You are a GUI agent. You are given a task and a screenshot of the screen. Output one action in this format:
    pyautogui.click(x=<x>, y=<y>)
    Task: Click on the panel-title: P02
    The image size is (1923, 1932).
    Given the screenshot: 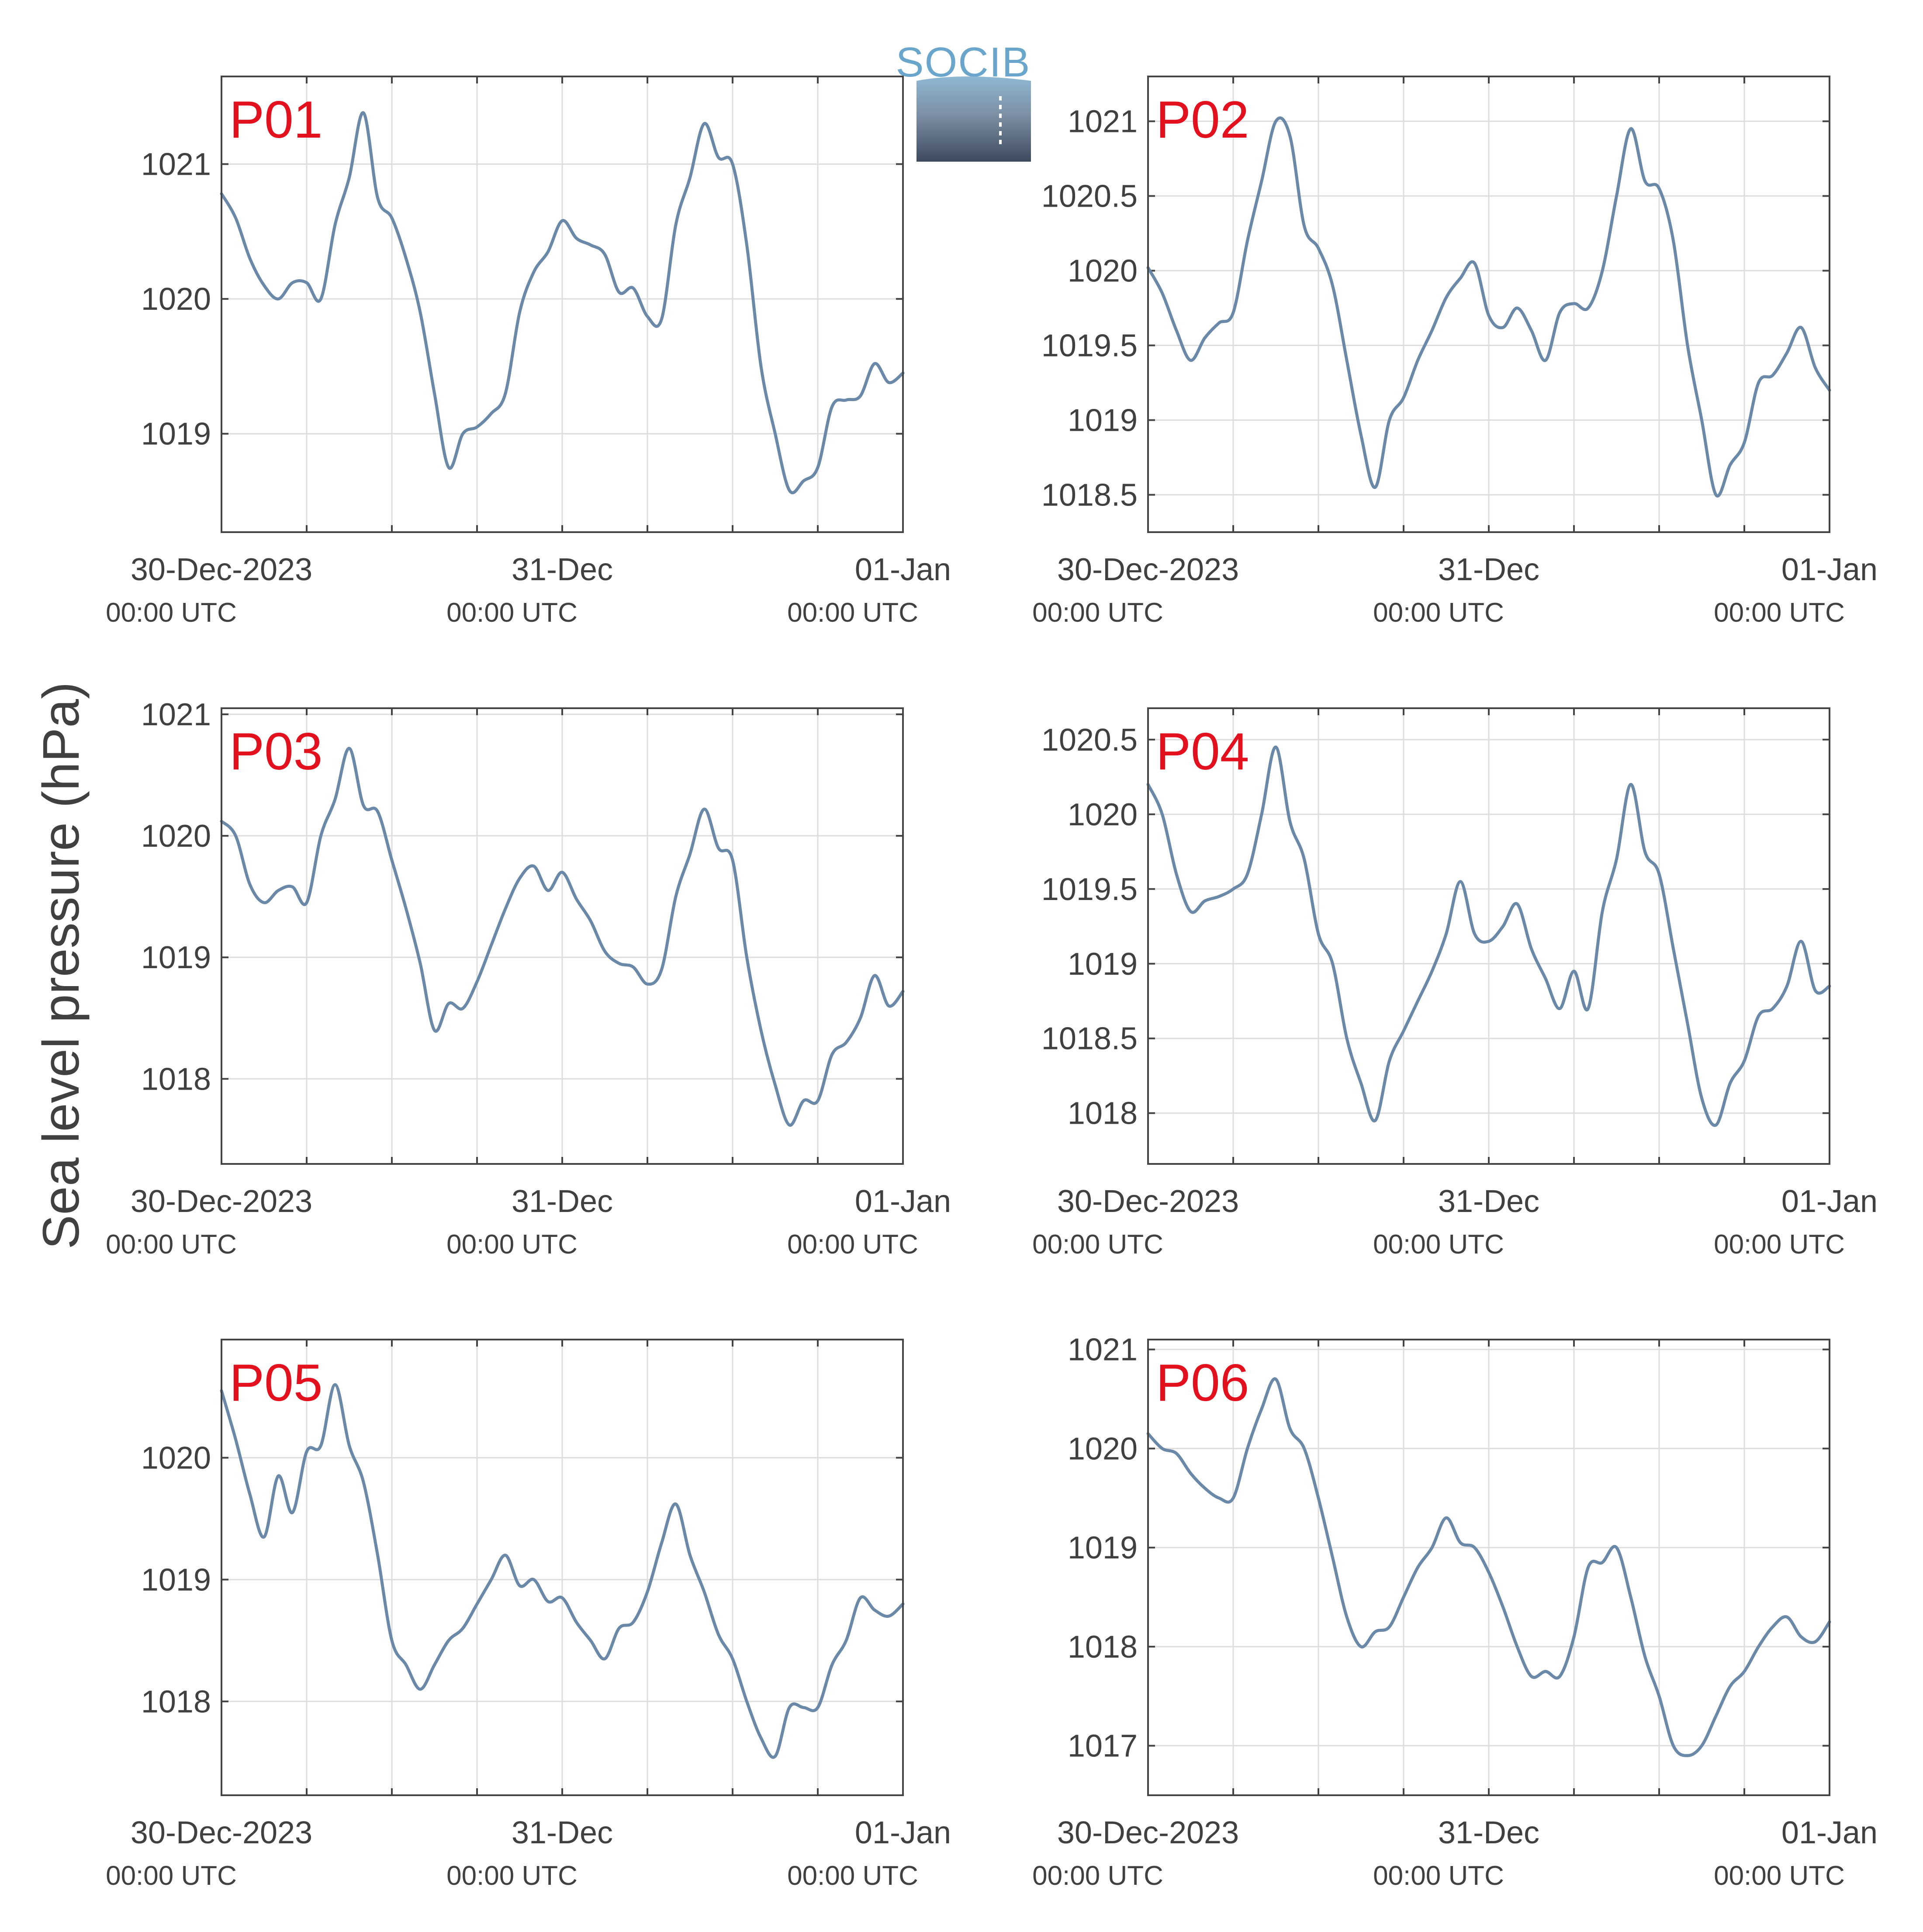 What is the action you would take?
    pyautogui.click(x=1202, y=119)
    